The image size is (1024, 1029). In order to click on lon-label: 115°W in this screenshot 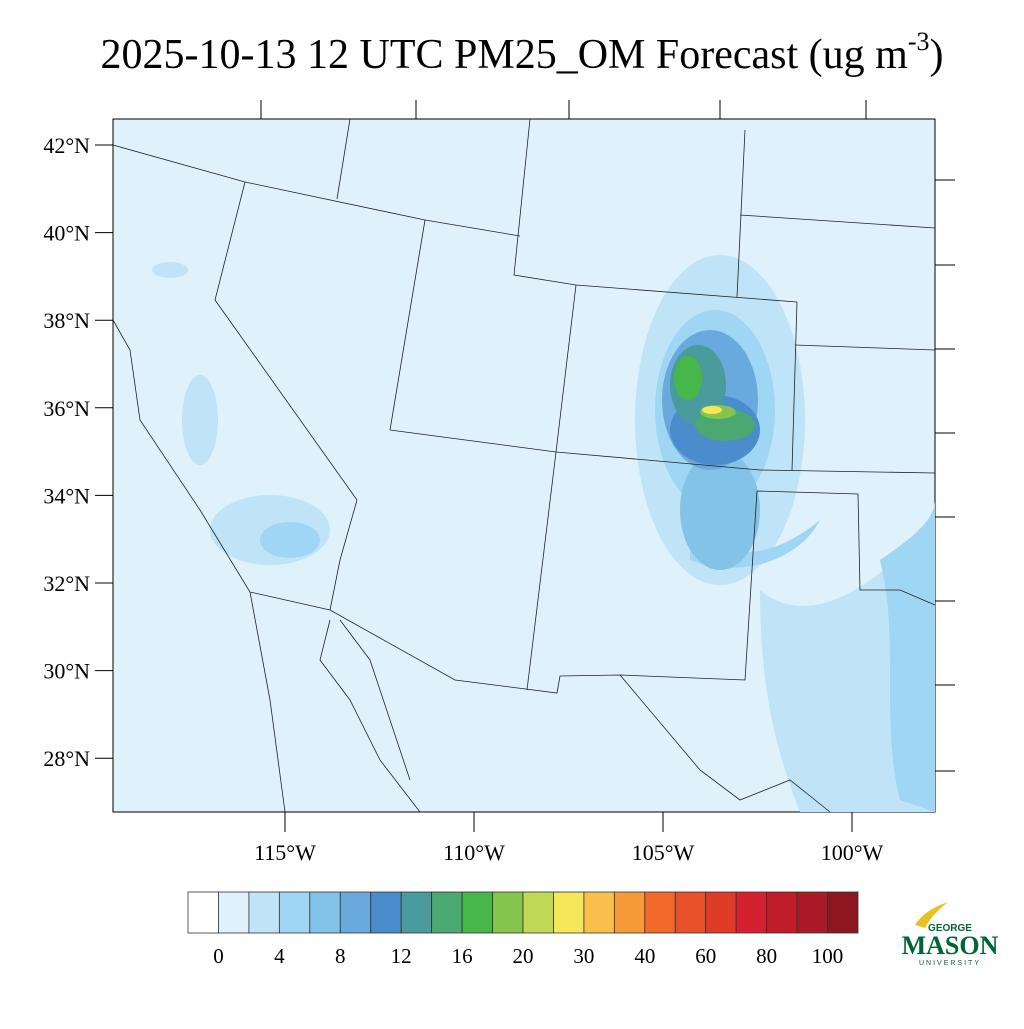, I will do `click(285, 852)`.